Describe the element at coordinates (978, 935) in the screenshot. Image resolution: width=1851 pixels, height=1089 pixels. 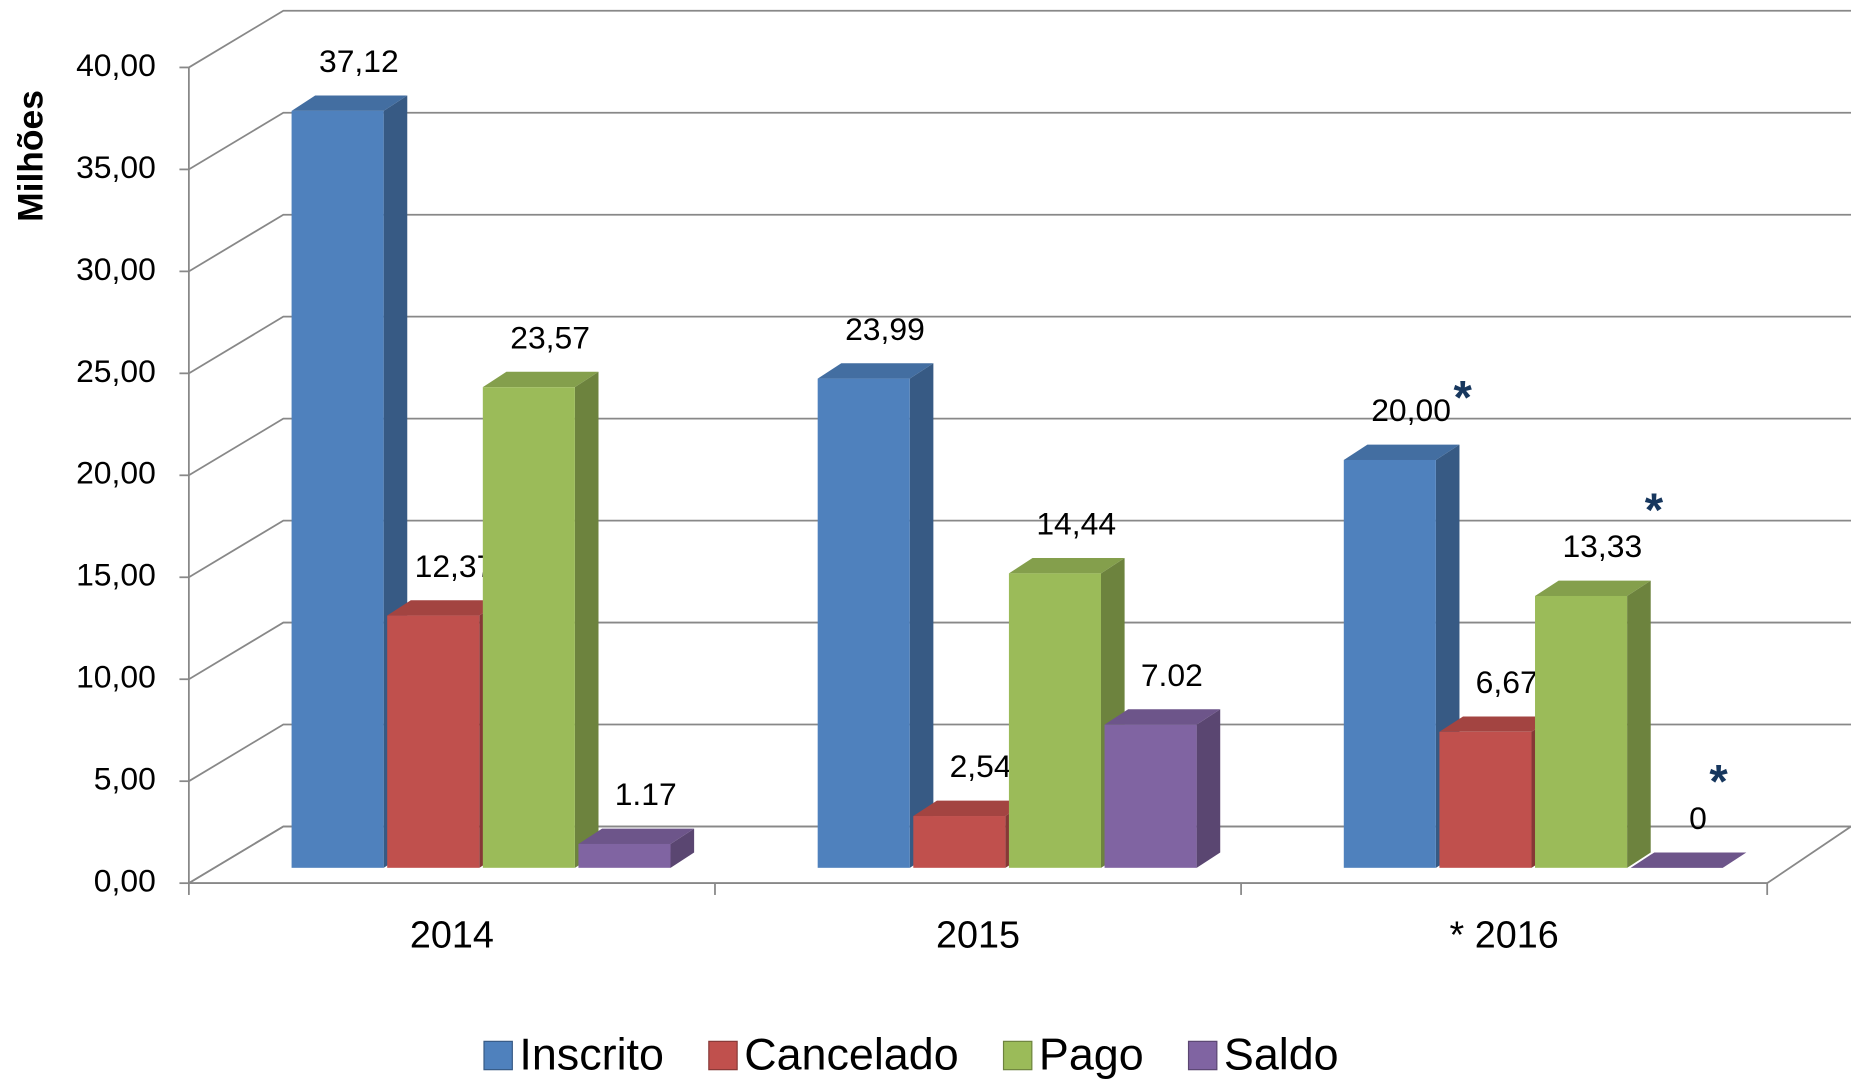
I see `x-tick-label: 2015` at that location.